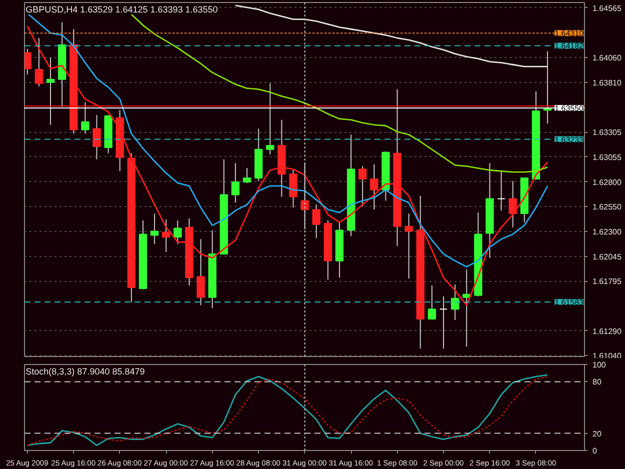 Image resolution: width=625 pixels, height=469 pixels. Describe the element at coordinates (607, 281) in the screenshot. I see `y-tick-label: 1.61795` at that location.